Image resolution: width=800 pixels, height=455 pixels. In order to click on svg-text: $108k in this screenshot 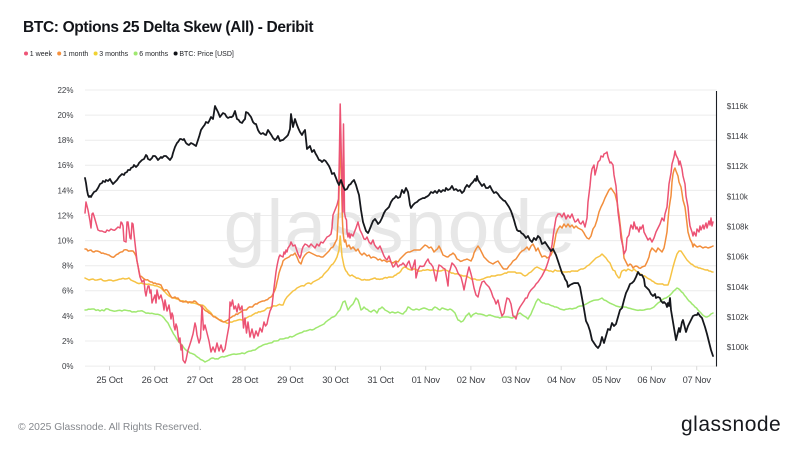, I will do `click(738, 227)`.